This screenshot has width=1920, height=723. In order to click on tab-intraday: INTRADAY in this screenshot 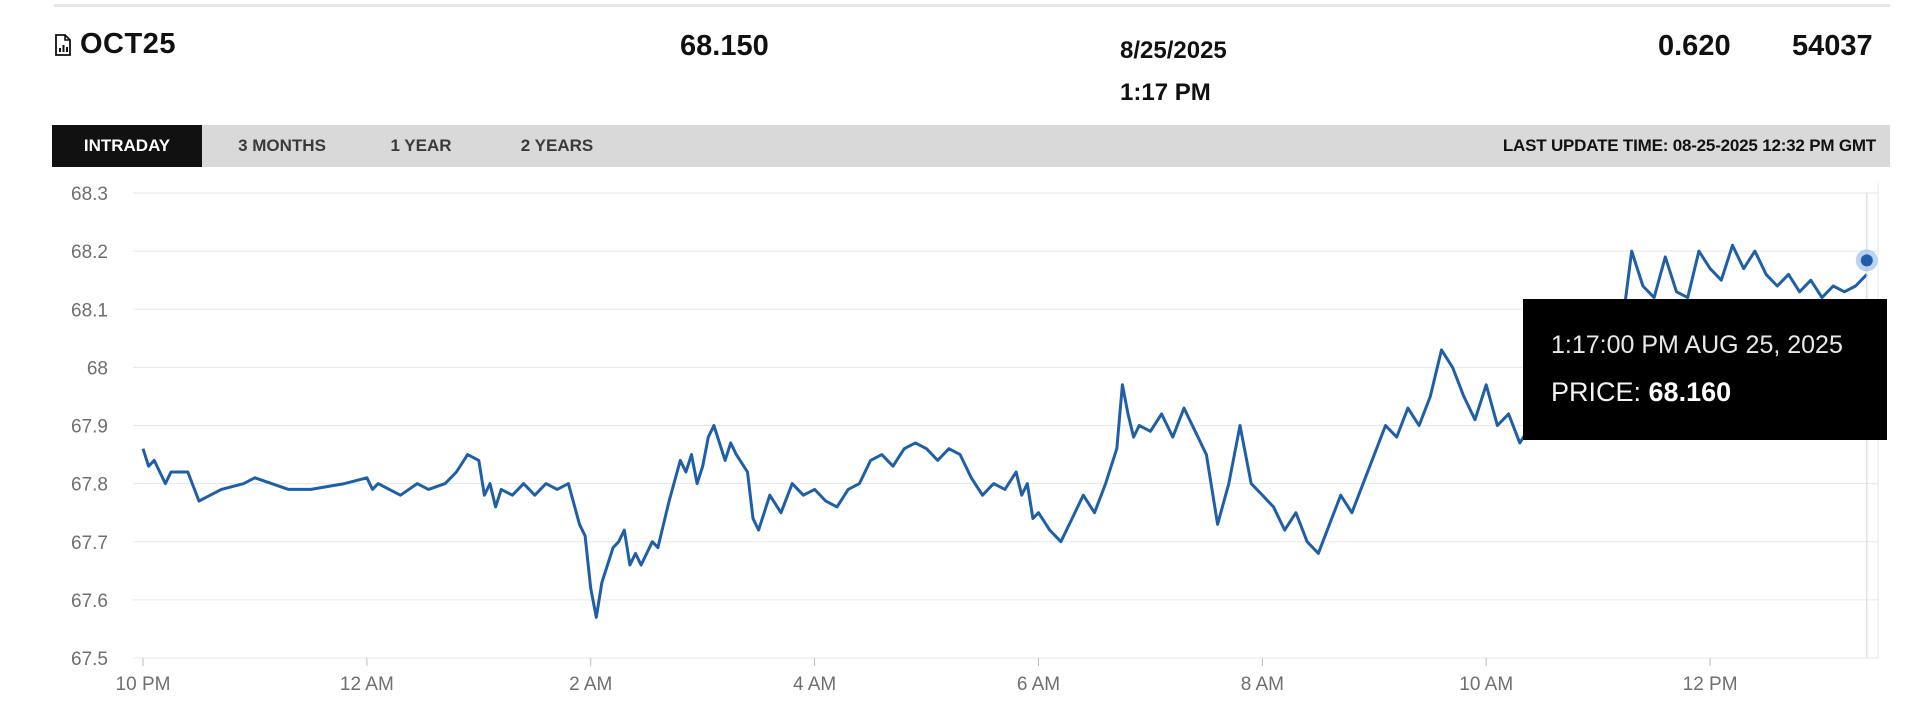, I will do `click(127, 146)`.